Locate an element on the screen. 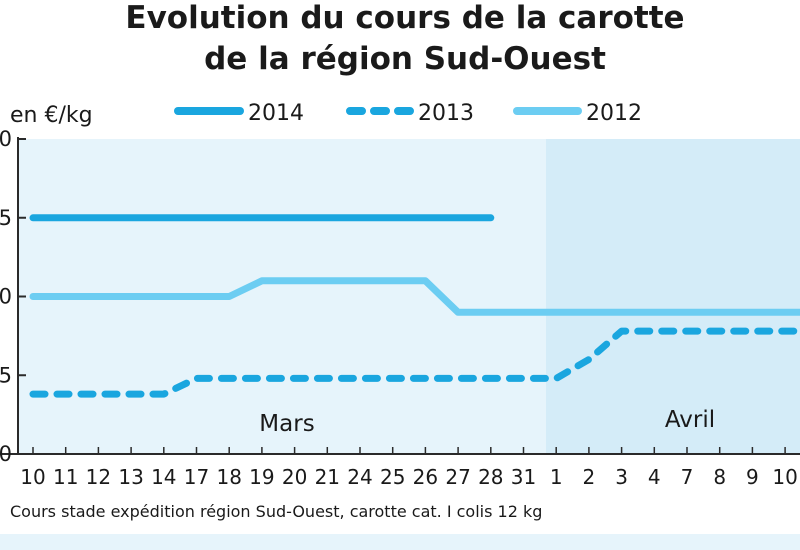 This screenshot has width=800, height=550. x-tick-label: 13 is located at coordinates (130, 477).